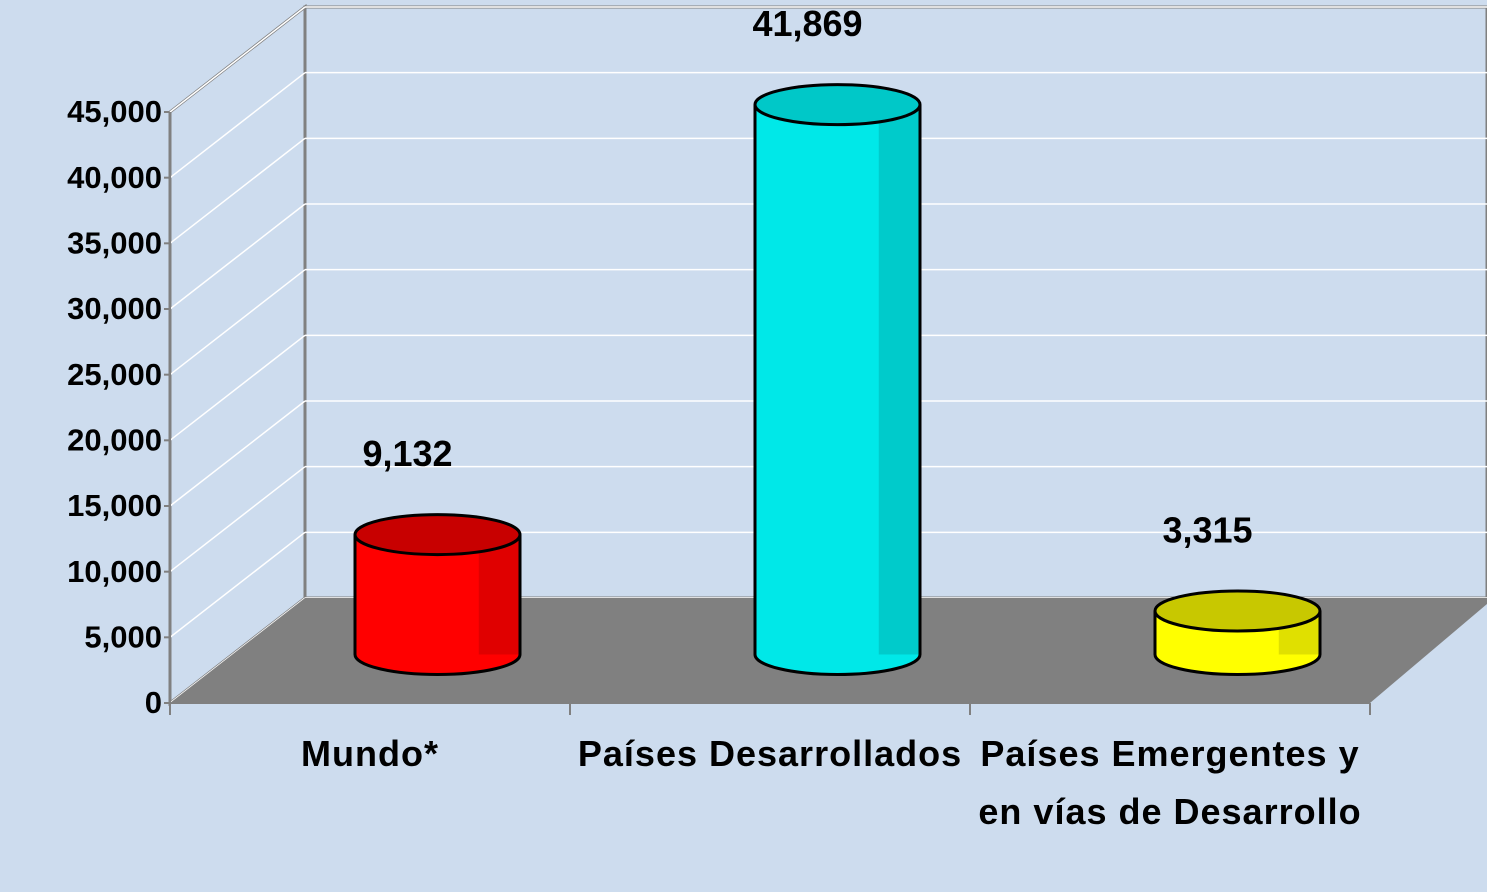  Describe the element at coordinates (153, 702) in the screenshot. I see `y-tick-label: 0` at that location.